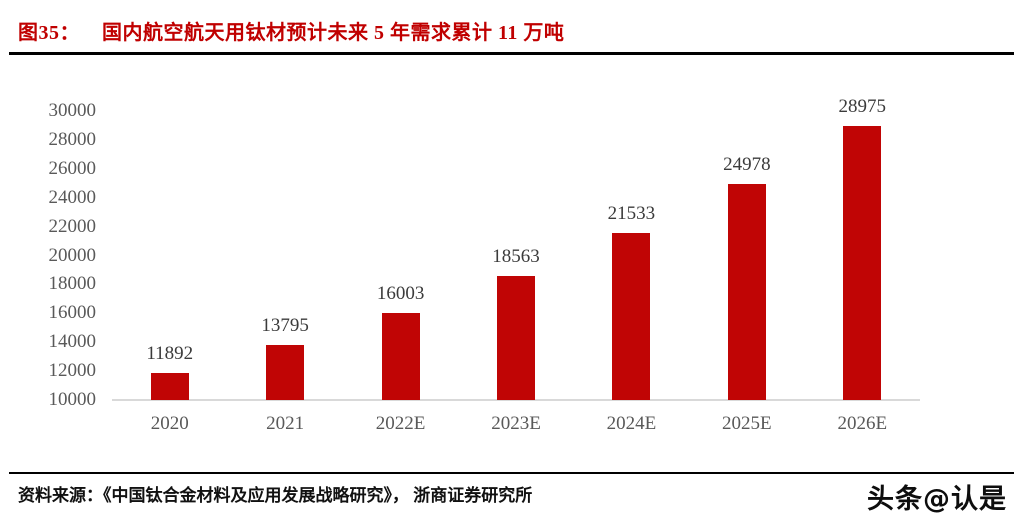 This screenshot has width=1023, height=523. What do you see at coordinates (72, 313) in the screenshot?
I see `y-axis-tick-label: 16000` at bounding box center [72, 313].